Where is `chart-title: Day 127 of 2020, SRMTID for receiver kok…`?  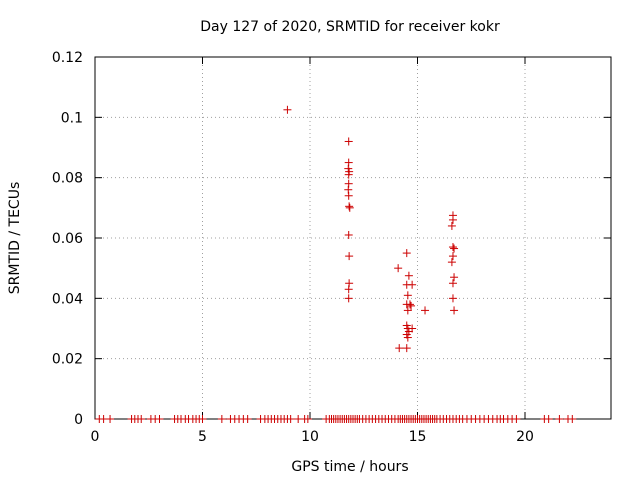 chart-title: Day 127 of 2020, SRMTID for receiver kok… is located at coordinates (350, 27).